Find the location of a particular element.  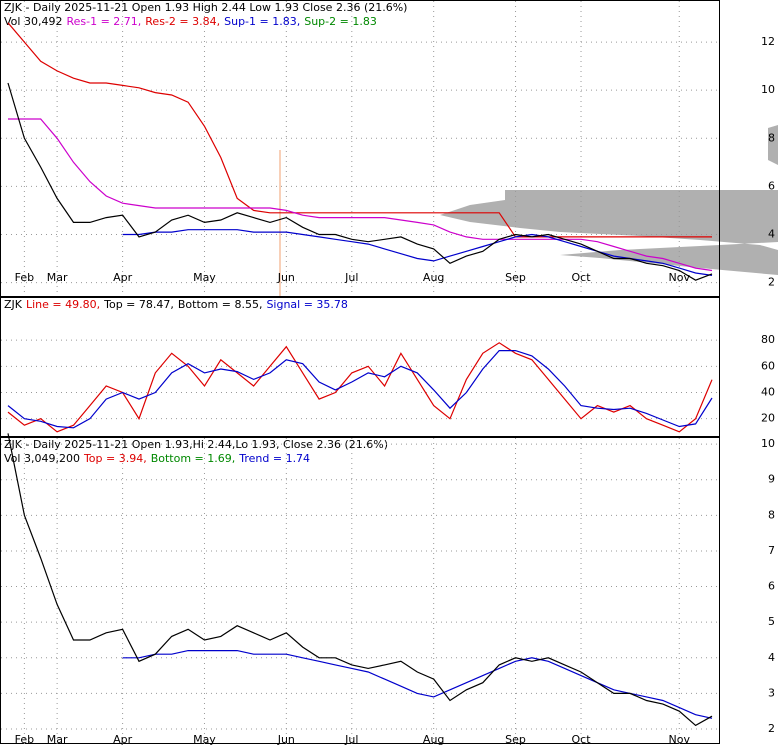

y-tick-label: 9 is located at coordinates (771, 479).